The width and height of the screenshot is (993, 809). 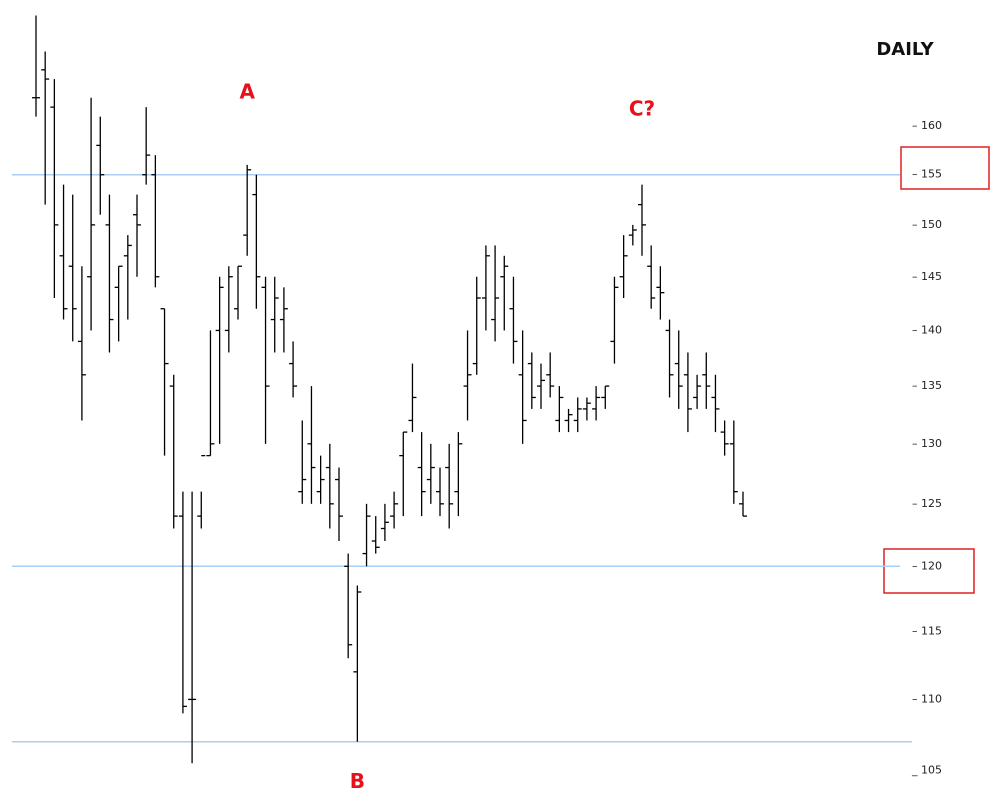 What do you see at coordinates (927, 174) in the screenshot?
I see `y-tick-label: – 155` at bounding box center [927, 174].